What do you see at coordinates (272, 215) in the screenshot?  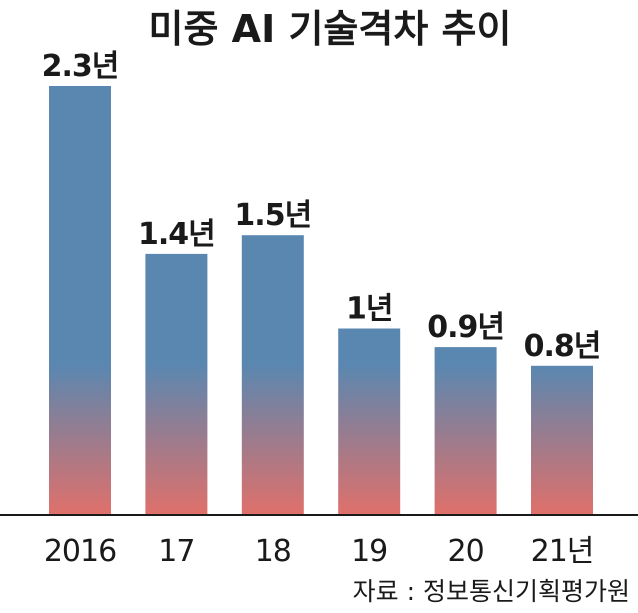 I see `value-label-18: 1.5년` at bounding box center [272, 215].